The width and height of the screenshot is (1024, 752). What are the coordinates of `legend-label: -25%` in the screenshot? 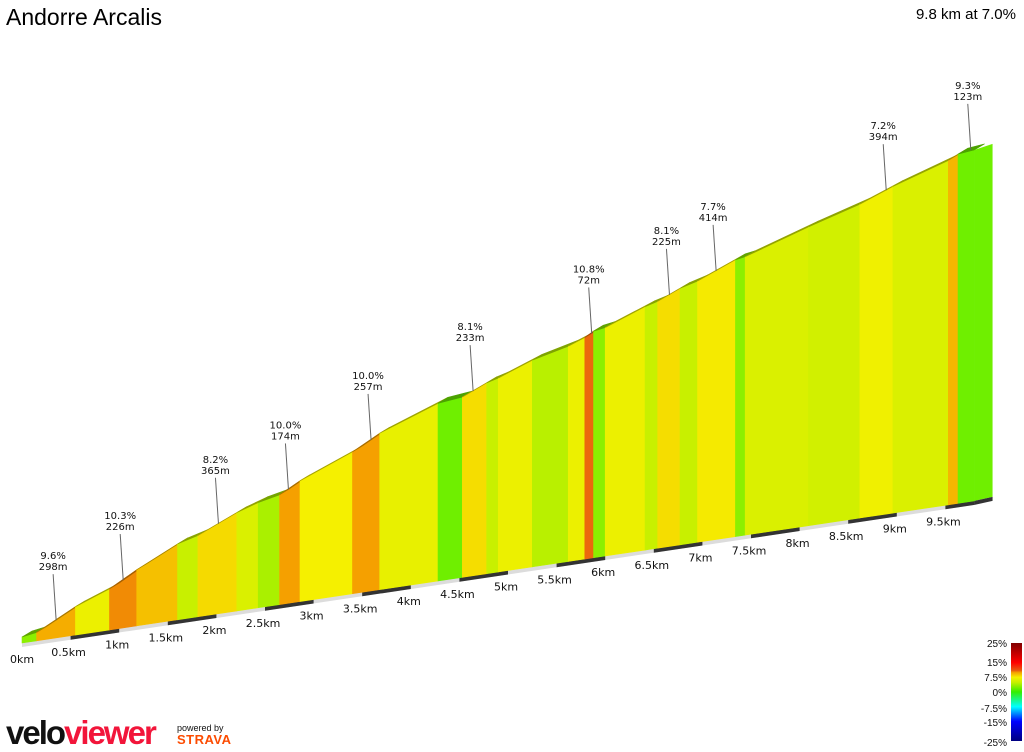 It's located at (995, 743).